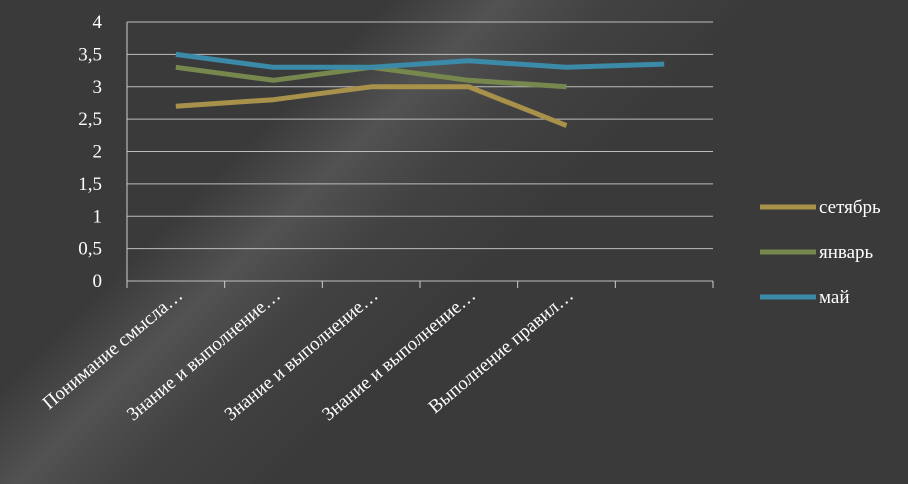 The width and height of the screenshot is (908, 484). I want to click on y-tick-label: 0, so click(98, 281).